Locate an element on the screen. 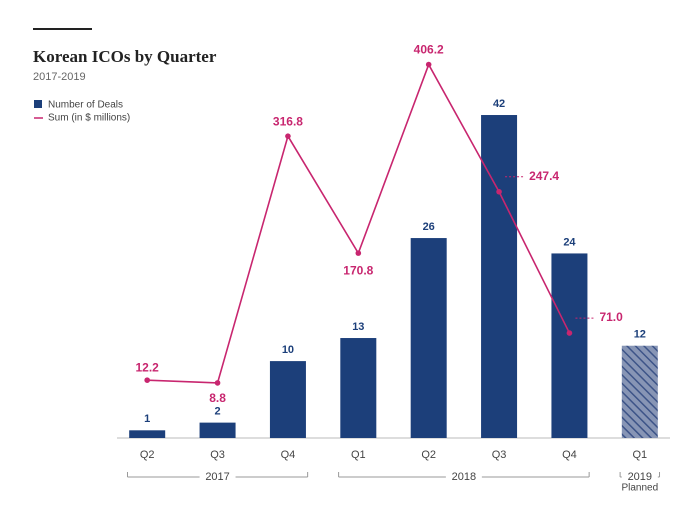 This screenshot has width=700, height=519. line-value-label: 71.0 is located at coordinates (611, 317).